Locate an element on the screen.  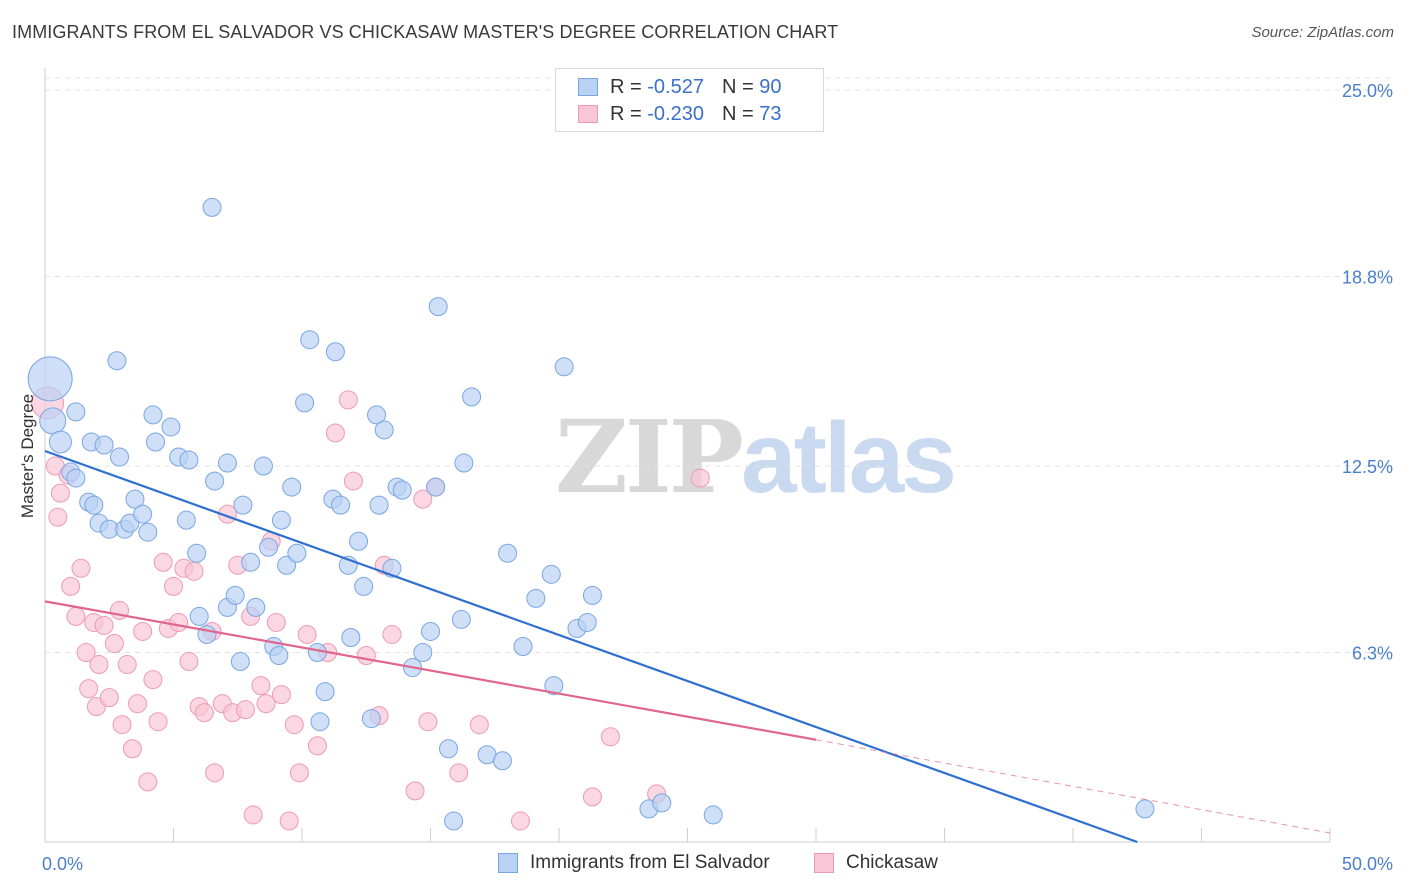
x-tick-label: 0.0% is located at coordinates (62, 864).